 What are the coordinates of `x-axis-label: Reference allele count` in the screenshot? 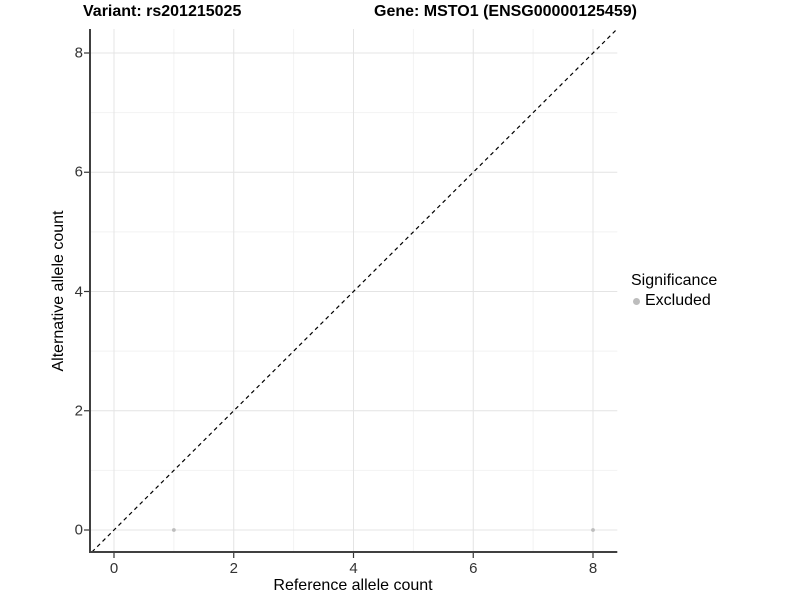 It's located at (353, 585).